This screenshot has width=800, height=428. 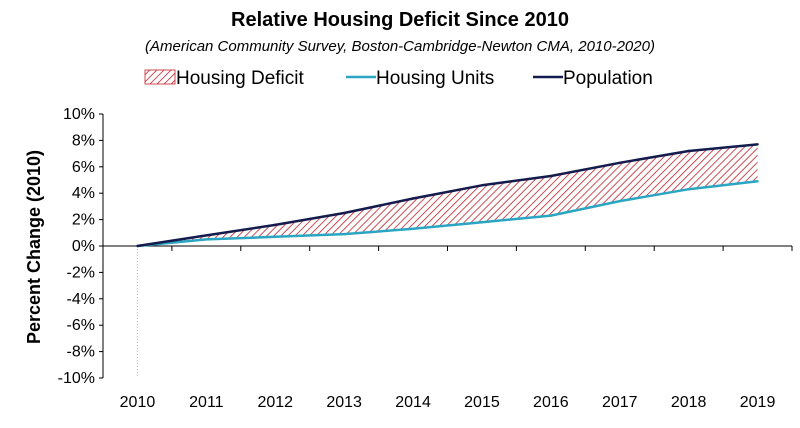 I want to click on x-tick-label: 2010, so click(x=138, y=402).